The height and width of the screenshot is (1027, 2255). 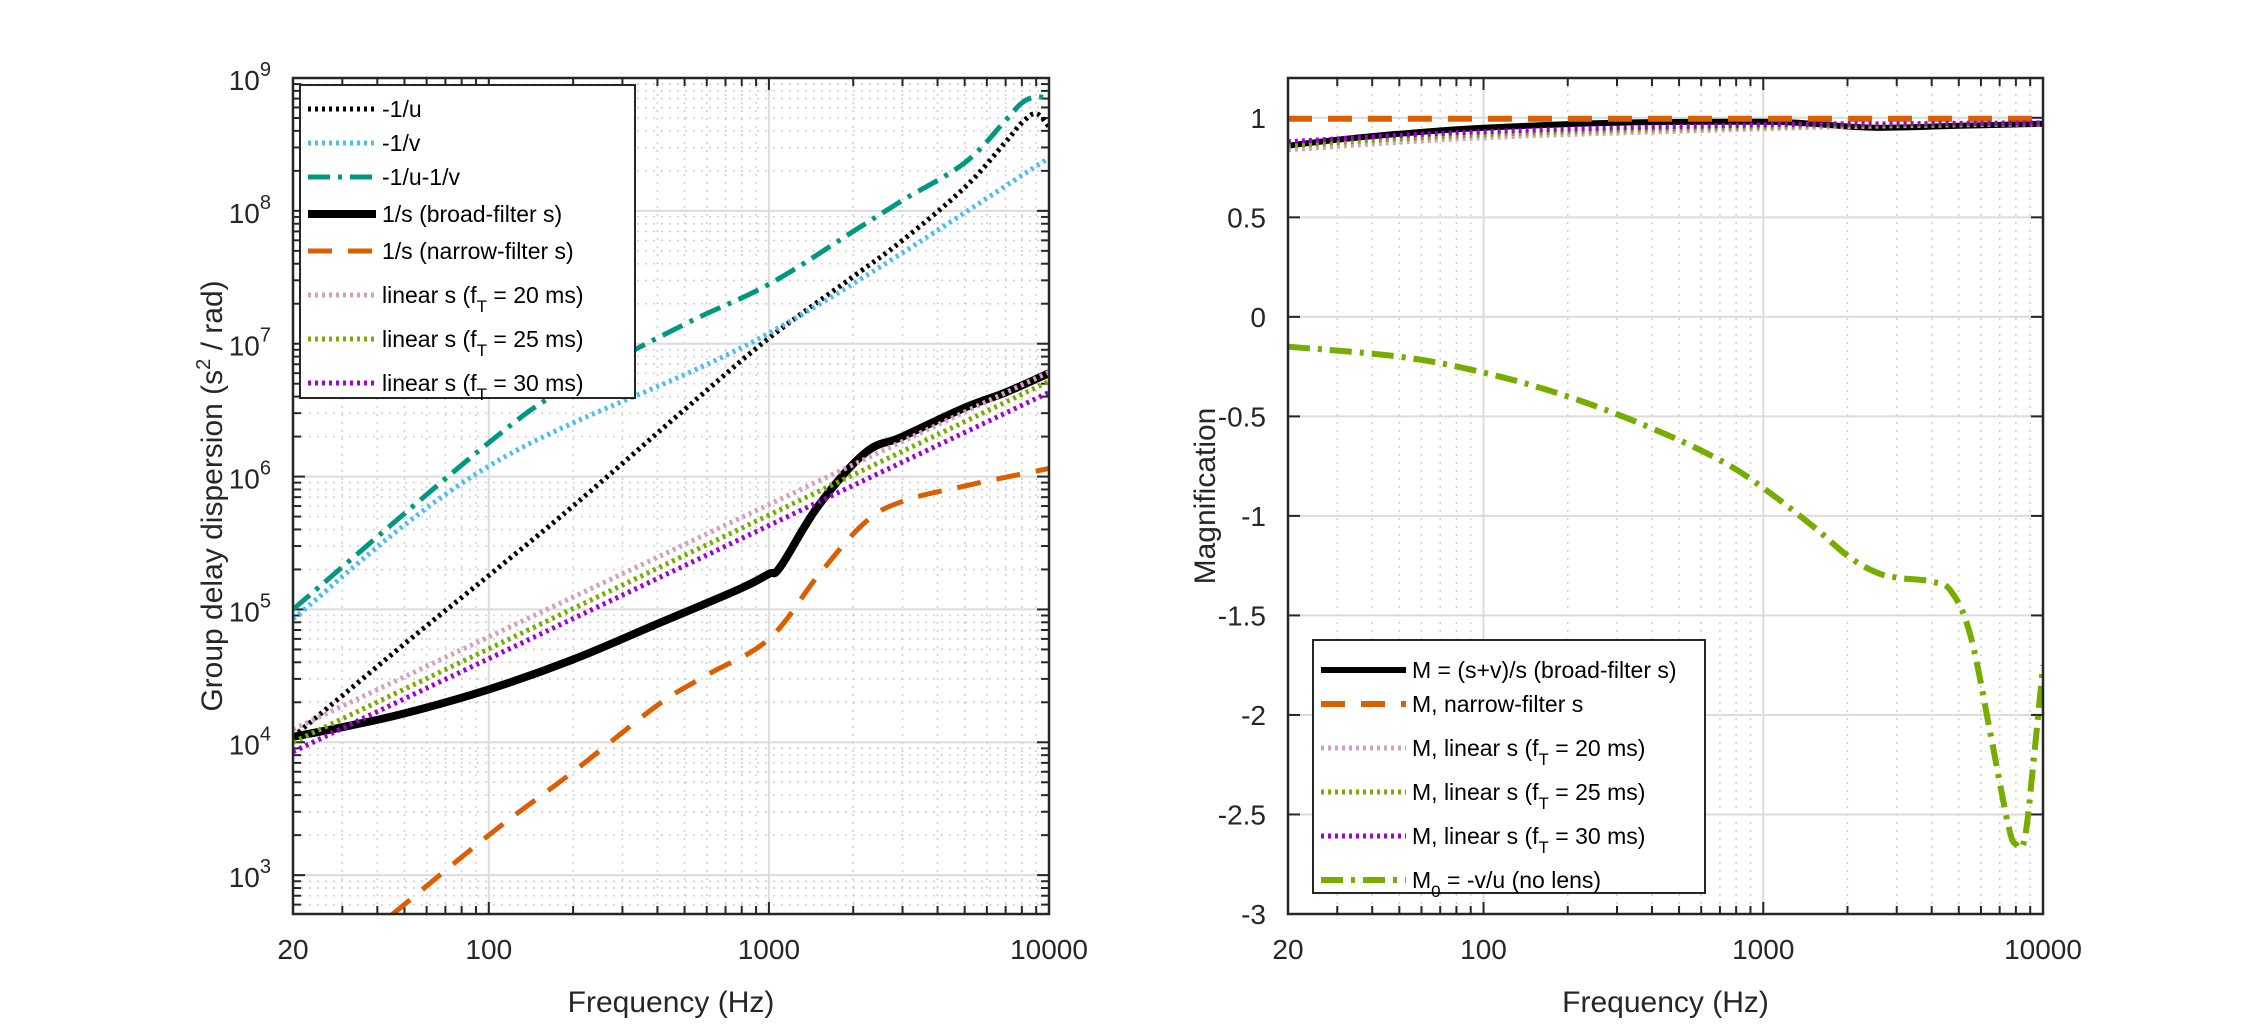 What do you see at coordinates (671, 550) in the screenshot?
I see `series-line-linear-s-ft-20-ms-` at bounding box center [671, 550].